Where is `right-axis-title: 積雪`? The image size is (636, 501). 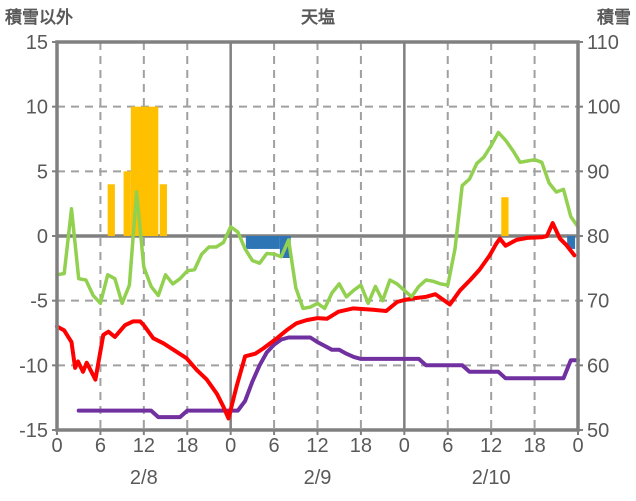
right-axis-title: 積雪 is located at coordinates (614, 17).